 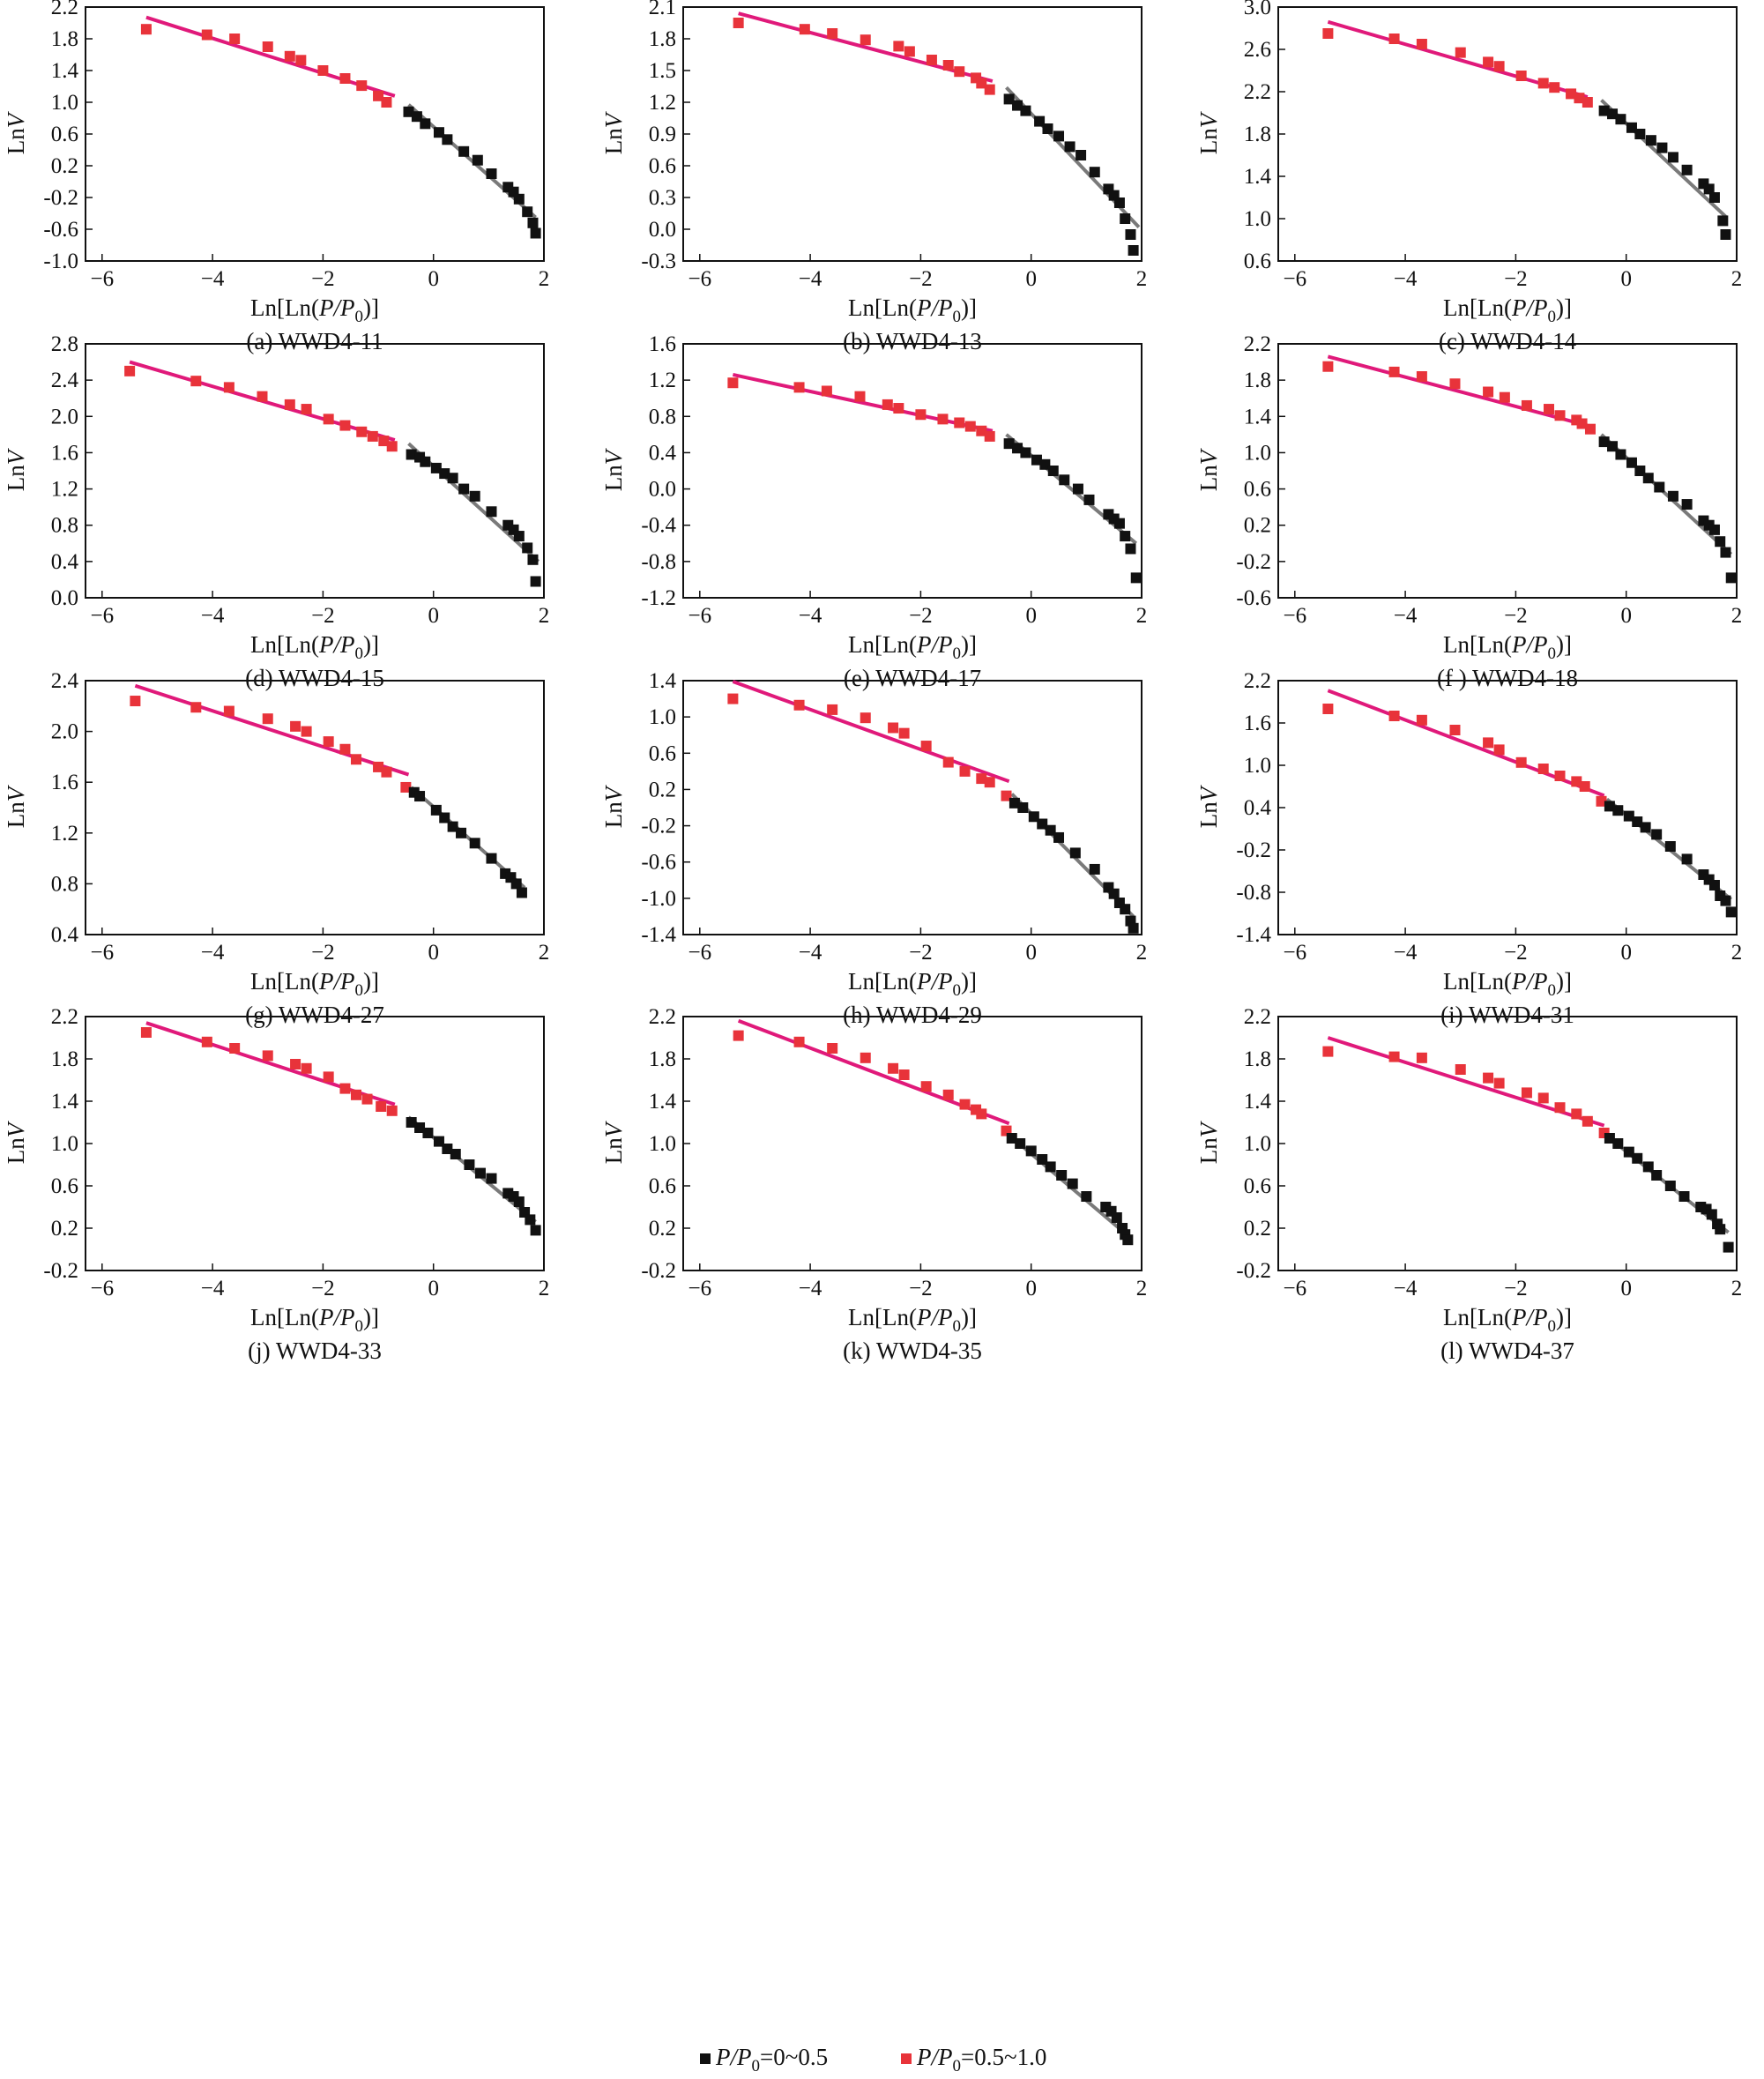 I want to click on y-tick-label: 0.8, so click(x=662, y=416).